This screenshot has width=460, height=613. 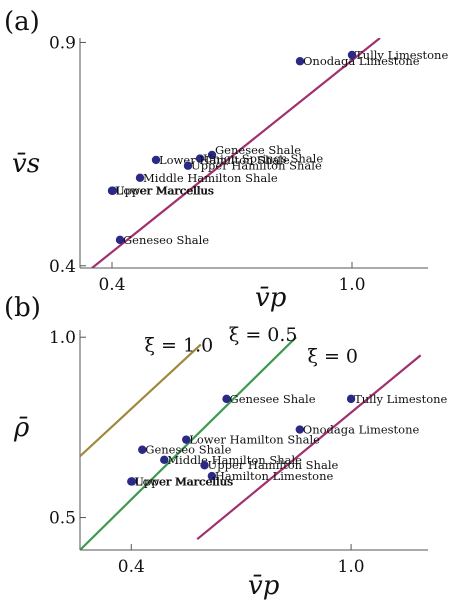 What do you see at coordinates (22, 22) in the screenshot?
I see `panel-a-letter: (a)` at bounding box center [22, 22].